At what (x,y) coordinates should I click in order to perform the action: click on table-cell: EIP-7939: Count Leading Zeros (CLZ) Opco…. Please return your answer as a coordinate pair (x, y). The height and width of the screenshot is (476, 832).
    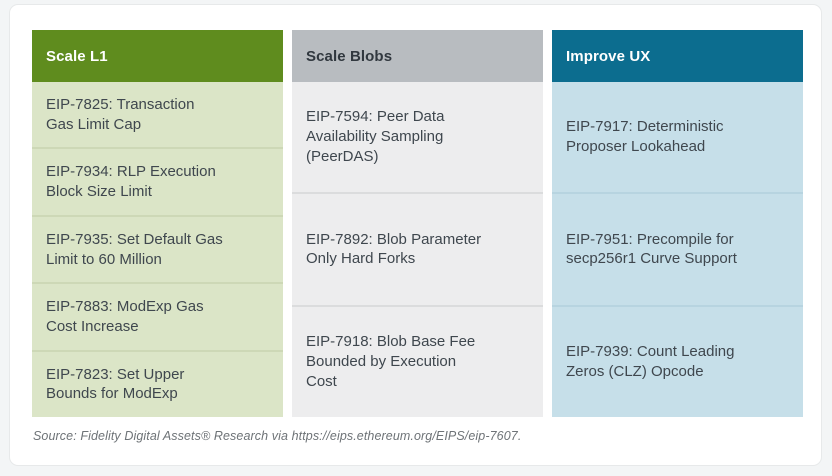
    Looking at the image, I should click on (677, 360).